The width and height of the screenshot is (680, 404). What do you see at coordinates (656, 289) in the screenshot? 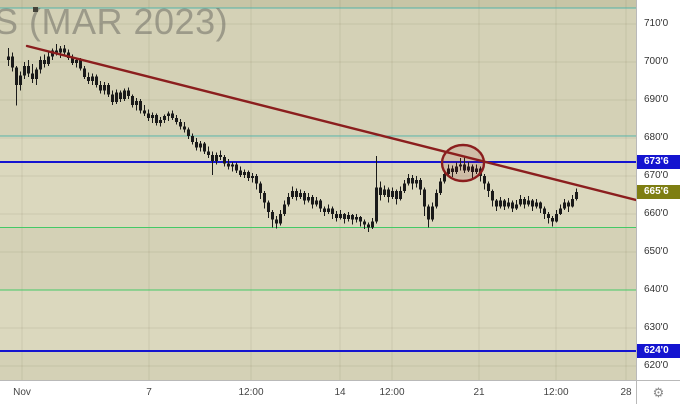
I see `price-tick-label: 640'0` at bounding box center [656, 289].